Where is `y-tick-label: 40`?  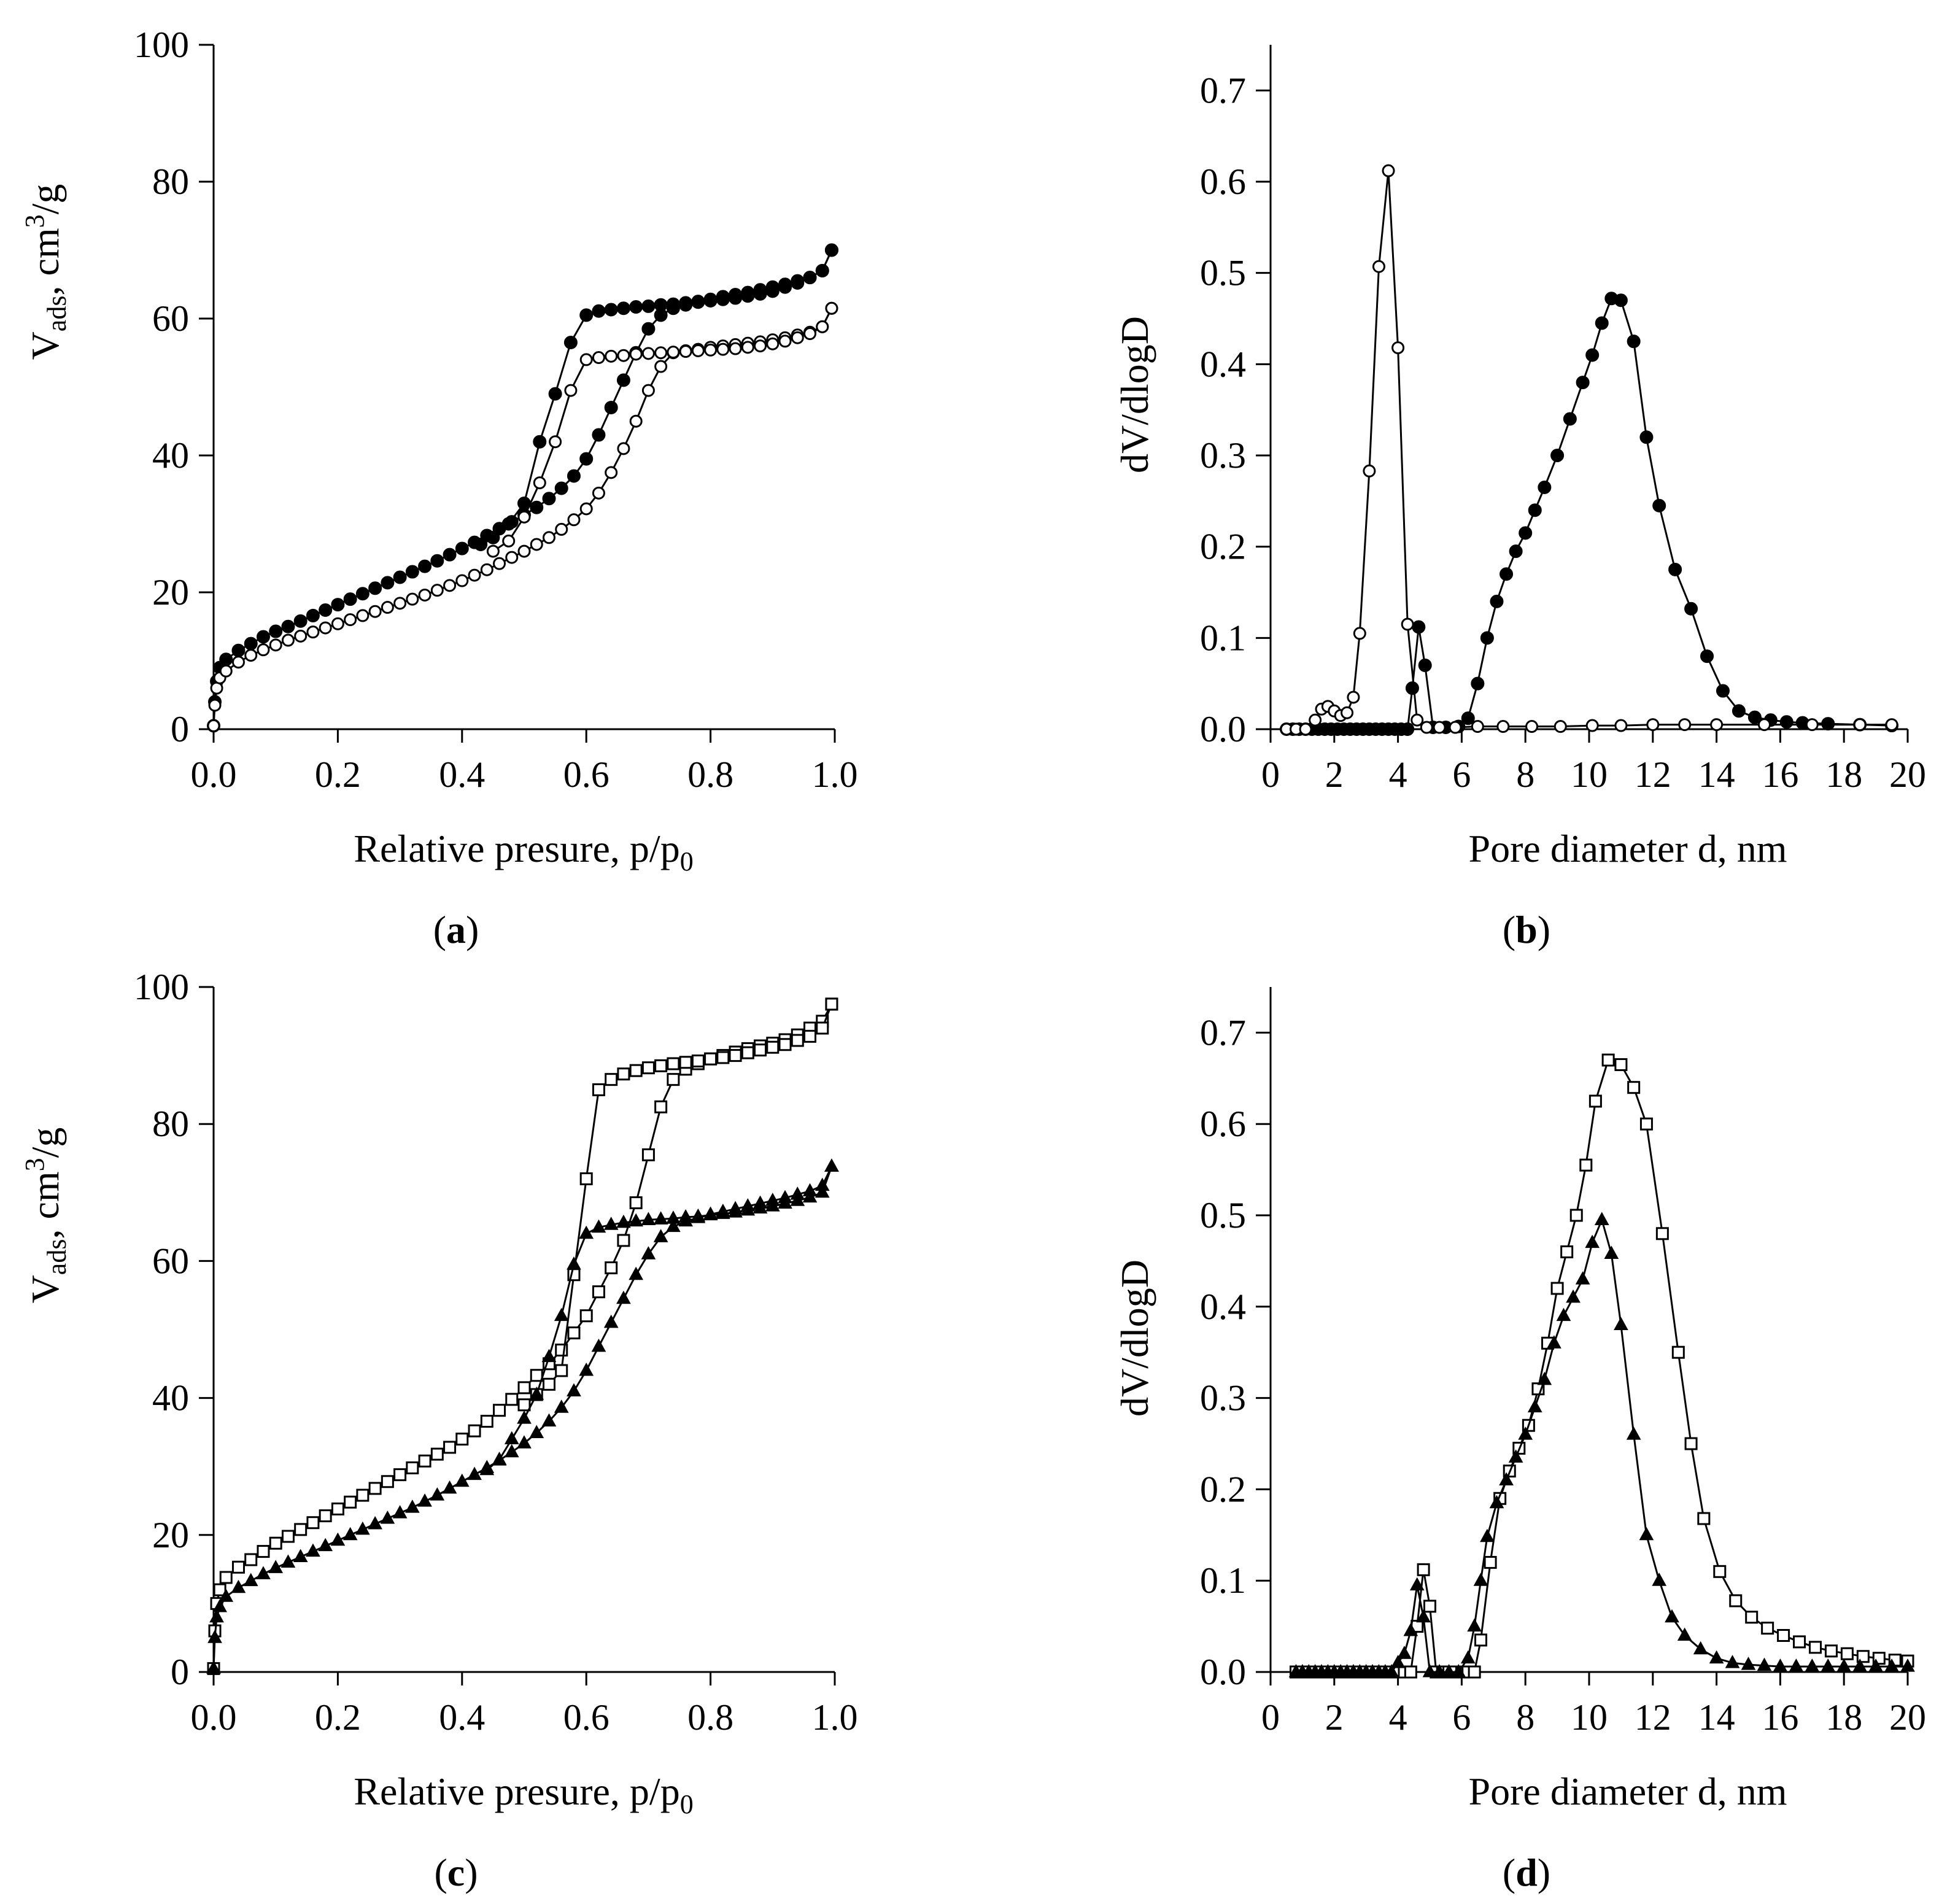 y-tick-label: 40 is located at coordinates (170, 455).